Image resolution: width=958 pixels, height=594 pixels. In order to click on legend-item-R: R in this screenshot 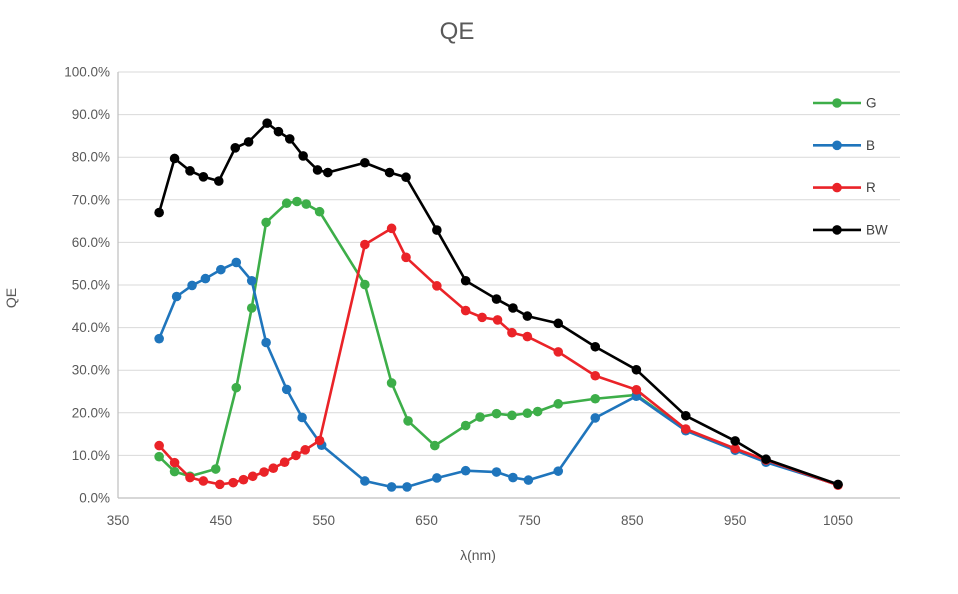, I will do `click(844, 187)`.